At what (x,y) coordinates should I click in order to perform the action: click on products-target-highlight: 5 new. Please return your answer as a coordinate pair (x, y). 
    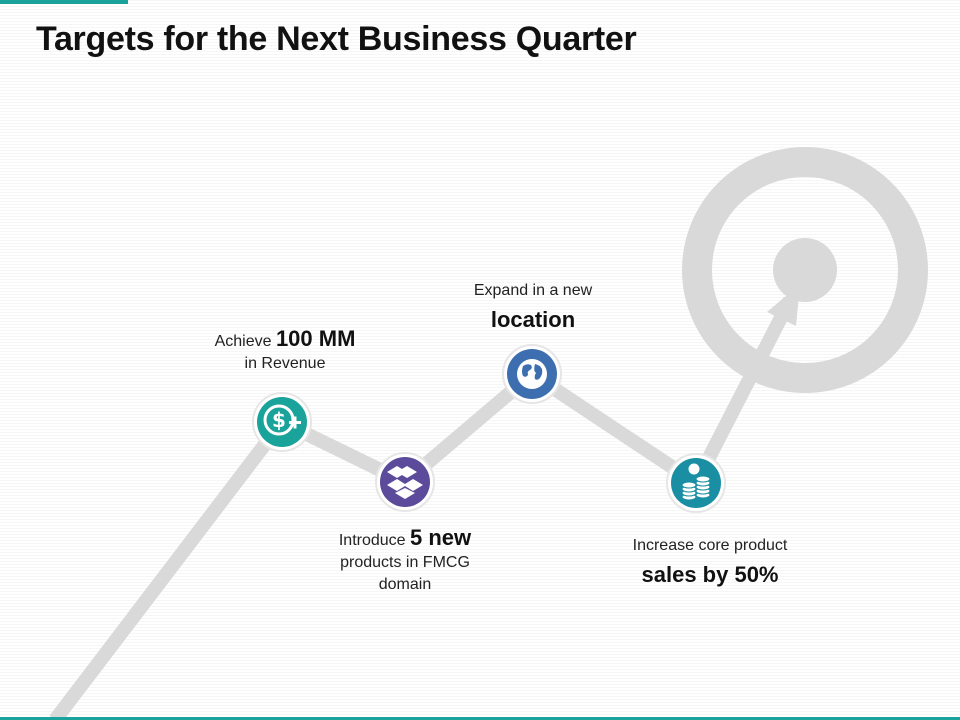
    Looking at the image, I should click on (441, 537).